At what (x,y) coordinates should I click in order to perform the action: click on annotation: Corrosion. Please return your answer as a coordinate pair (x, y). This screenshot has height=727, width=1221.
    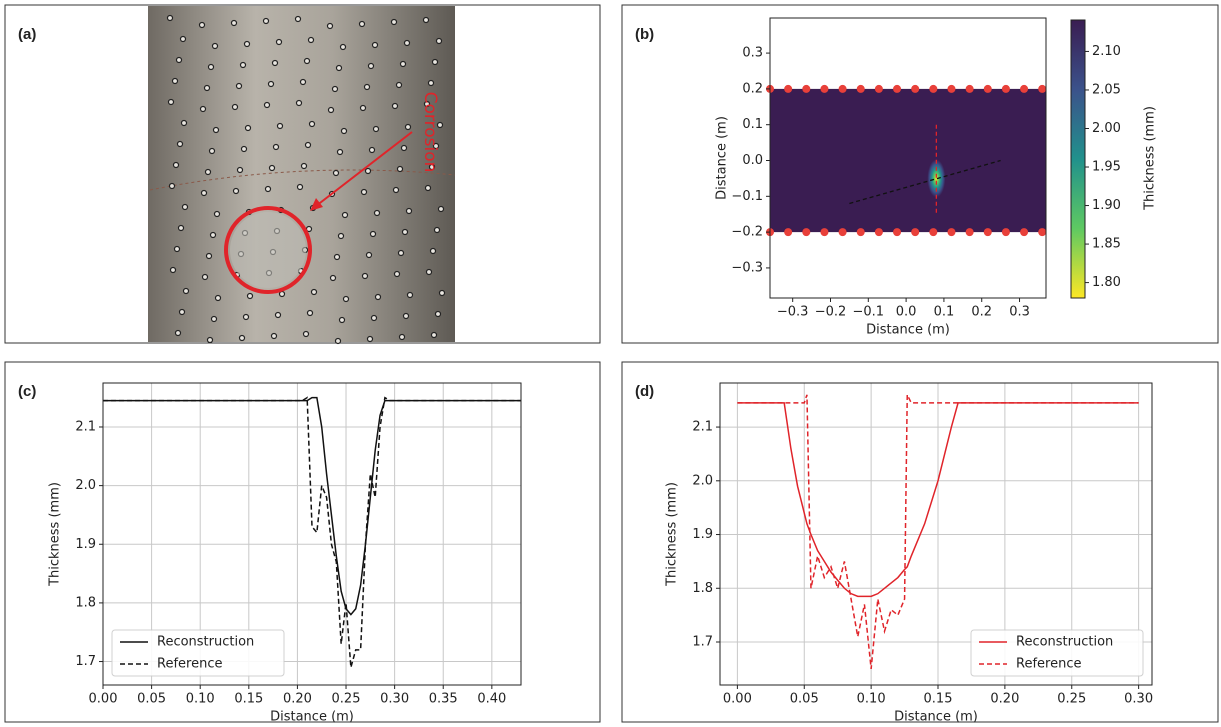
    Looking at the image, I should click on (430, 132).